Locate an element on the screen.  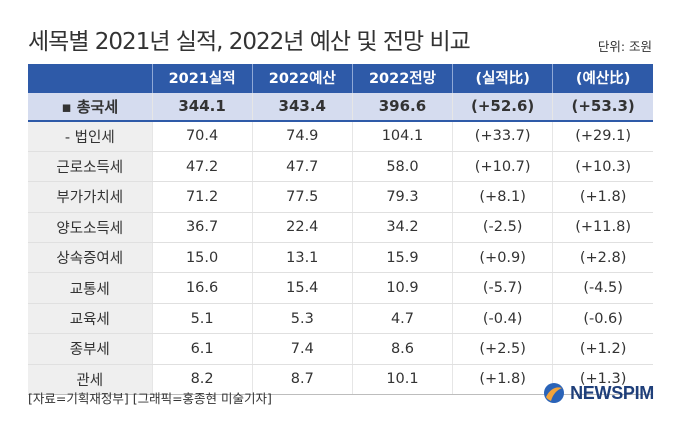
table-row: 교통세 16.6 15.4 10.9 (-5.7) (-4.5) is located at coordinates (340, 288).